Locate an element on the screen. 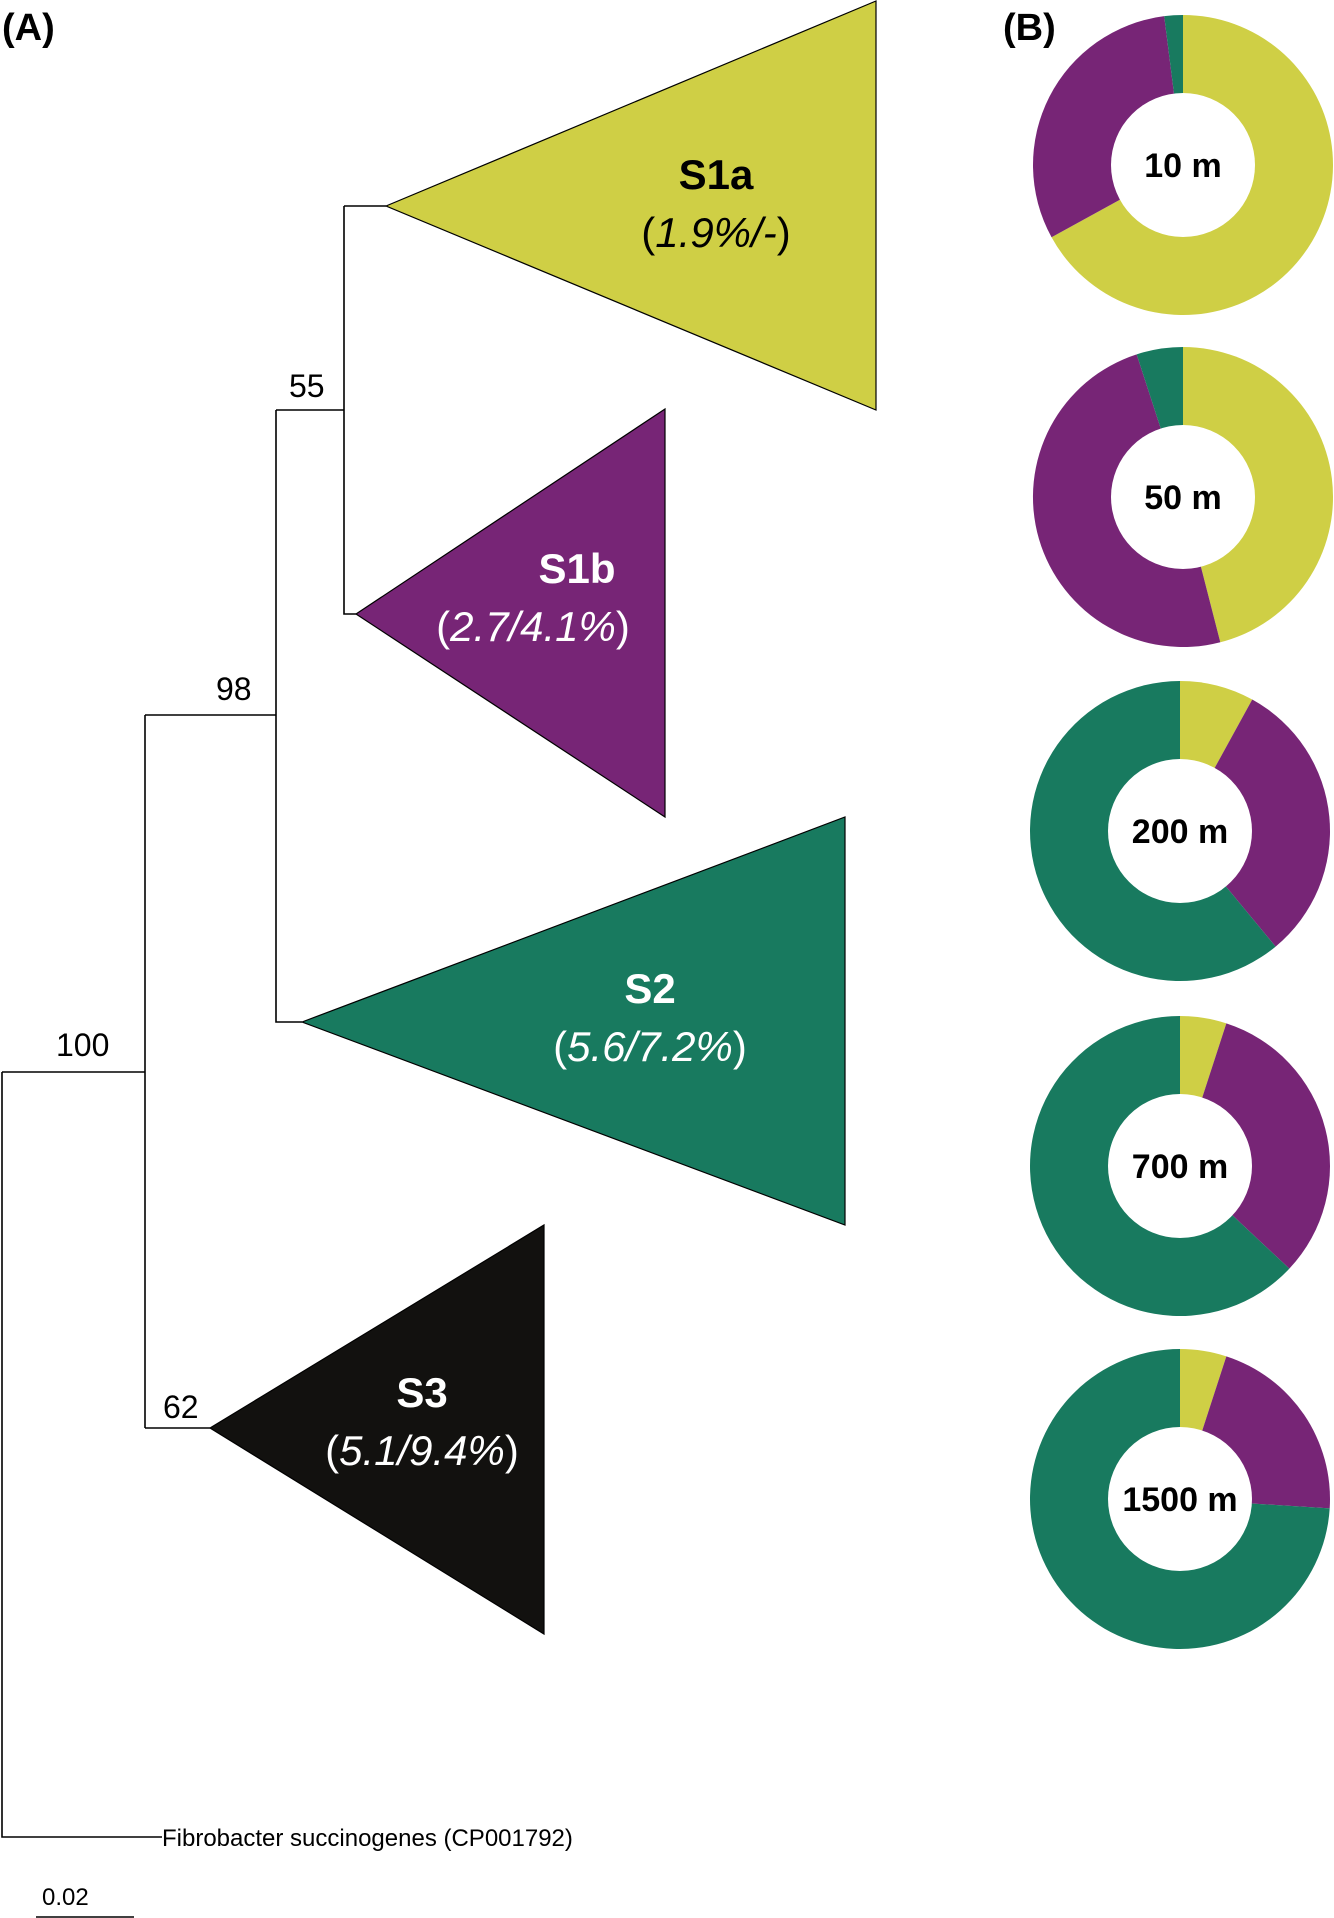 This screenshot has height=1918, width=1334. support-s3: 62 is located at coordinates (181, 1407).